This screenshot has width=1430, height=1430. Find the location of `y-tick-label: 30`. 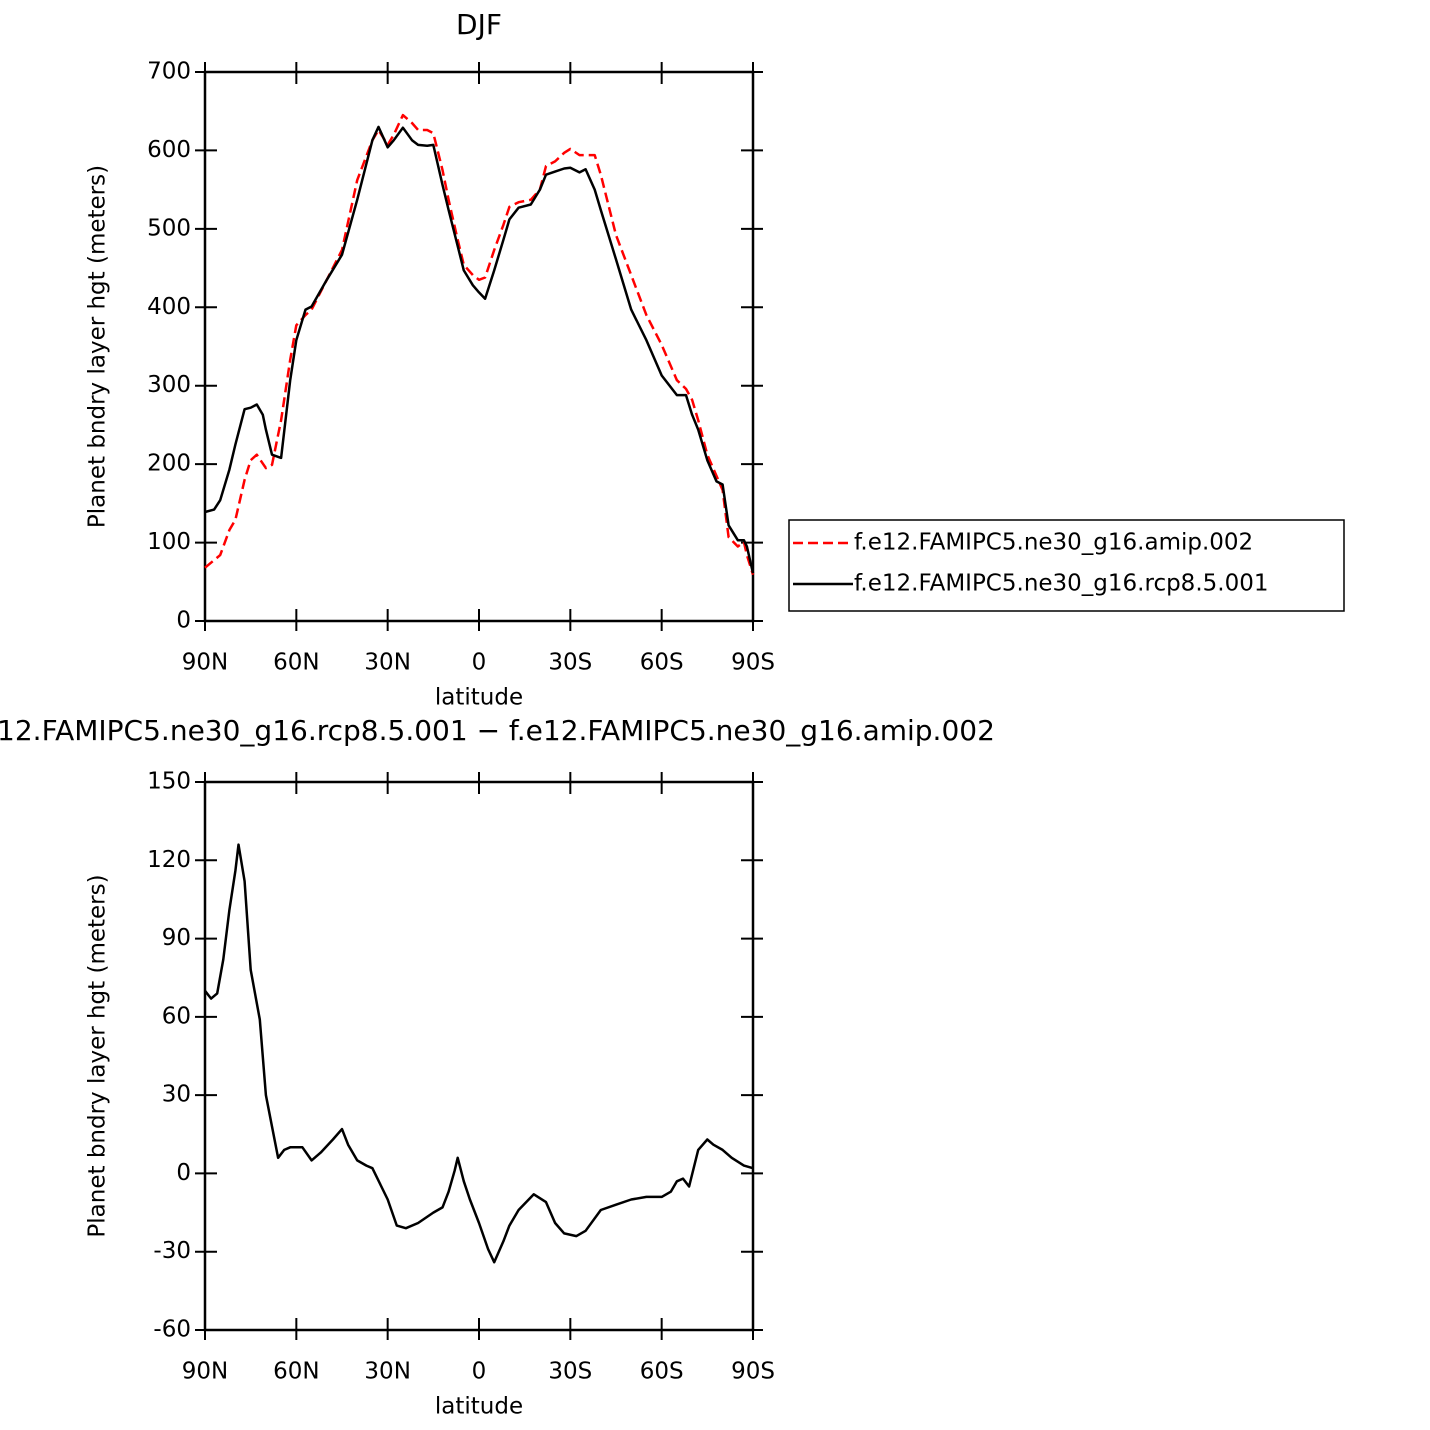

y-tick-label: 30 is located at coordinates (176, 1095).